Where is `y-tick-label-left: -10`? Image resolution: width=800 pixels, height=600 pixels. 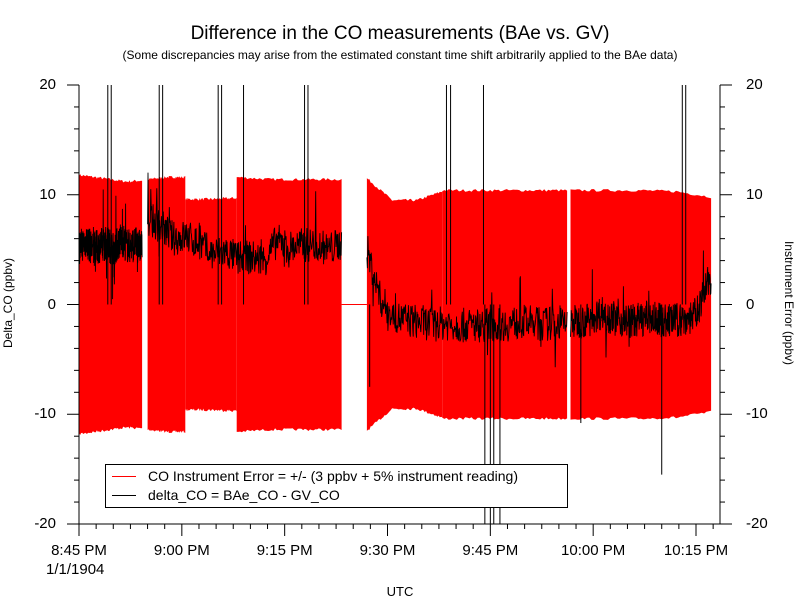
y-tick-label-left: -10 is located at coordinates (45, 414).